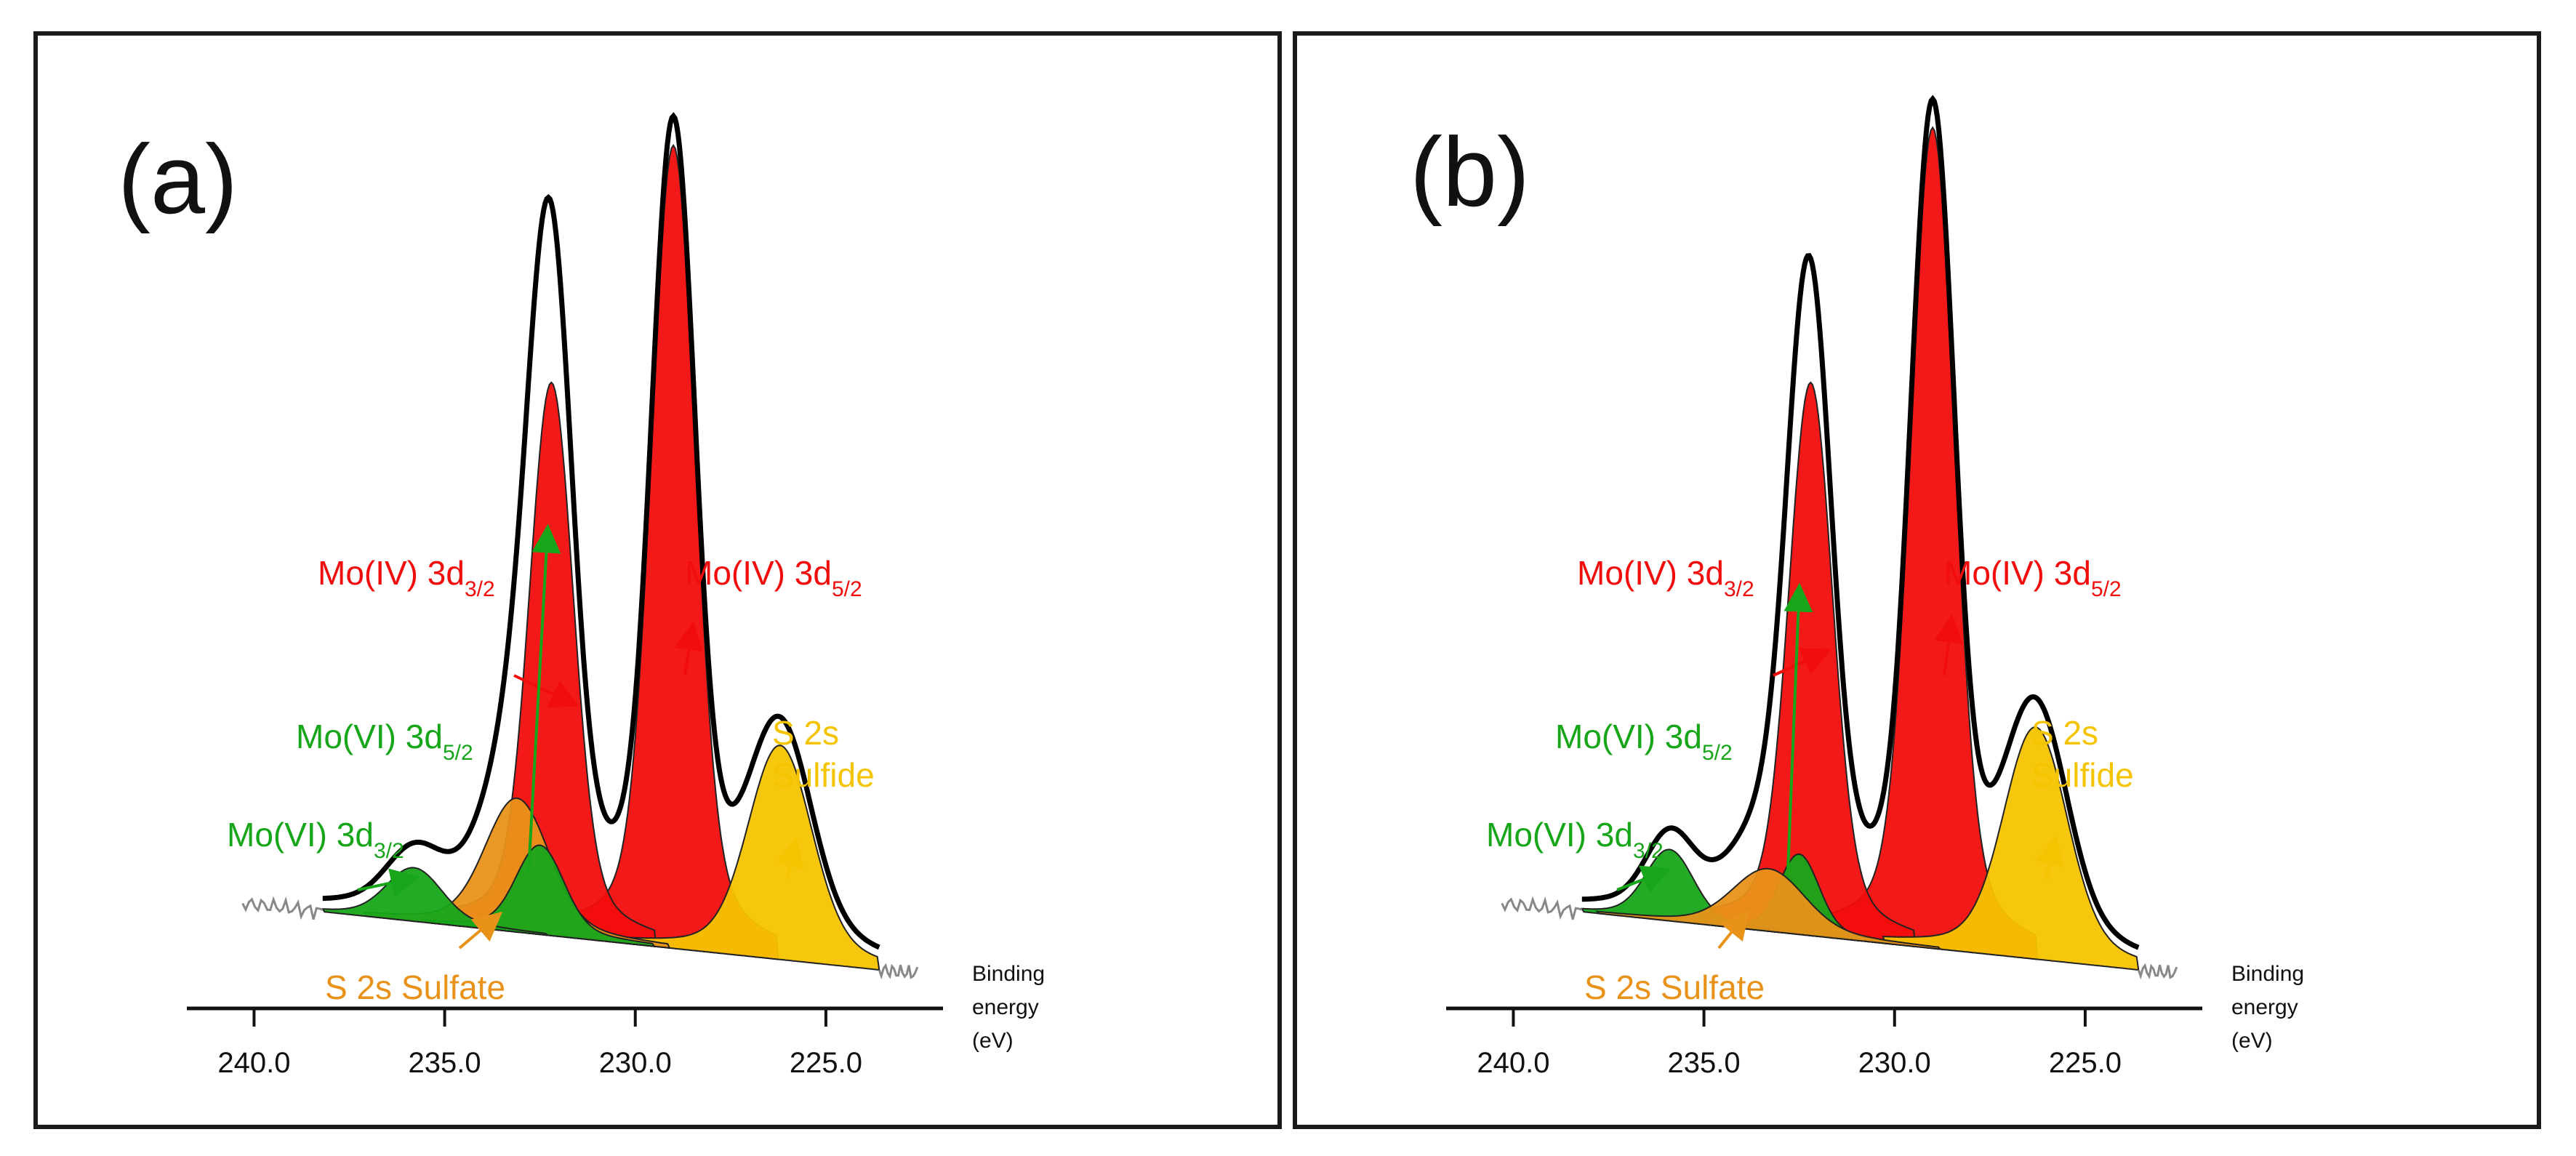  What do you see at coordinates (1470, 172) in the screenshot?
I see `panel-label: (b)` at bounding box center [1470, 172].